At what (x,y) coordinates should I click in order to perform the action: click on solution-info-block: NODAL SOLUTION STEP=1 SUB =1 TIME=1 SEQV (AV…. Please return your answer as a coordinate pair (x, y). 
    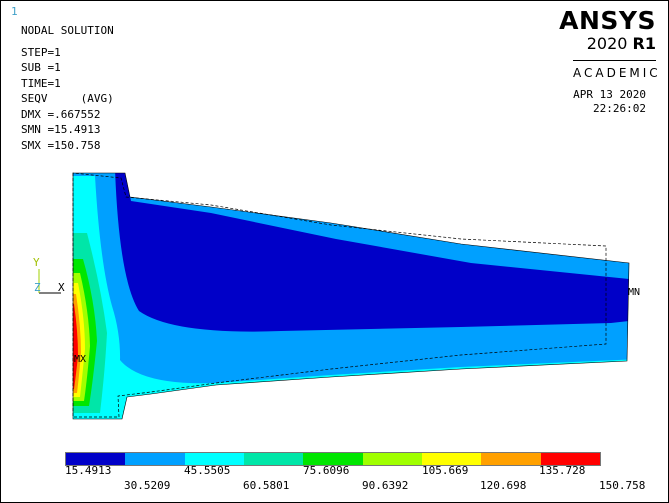
    Looking at the image, I should click on (67, 88).